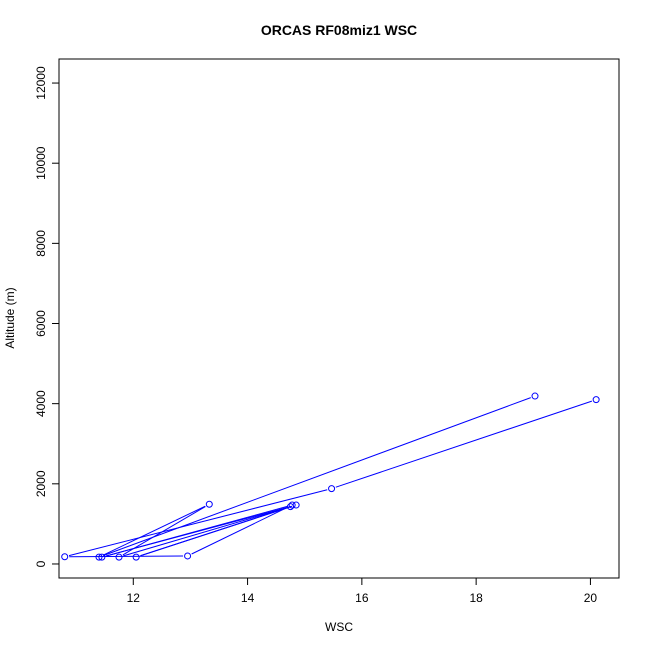 The height and width of the screenshot is (650, 650). What do you see at coordinates (476, 598) in the screenshot?
I see `x-tick-label: 18` at bounding box center [476, 598].